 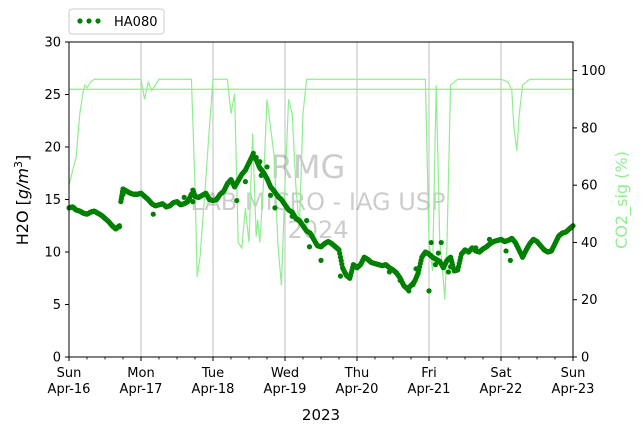 I want to click on right-y-tick-label: 80, so click(x=589, y=128).